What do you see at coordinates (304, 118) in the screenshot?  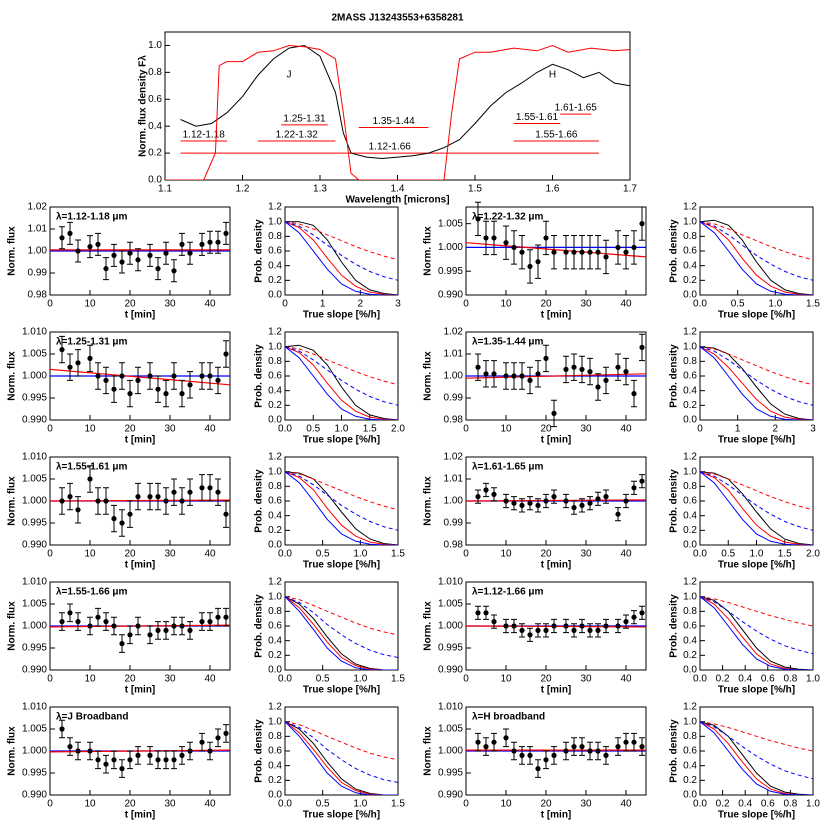 I see `band-label: 1.25-1.31` at bounding box center [304, 118].